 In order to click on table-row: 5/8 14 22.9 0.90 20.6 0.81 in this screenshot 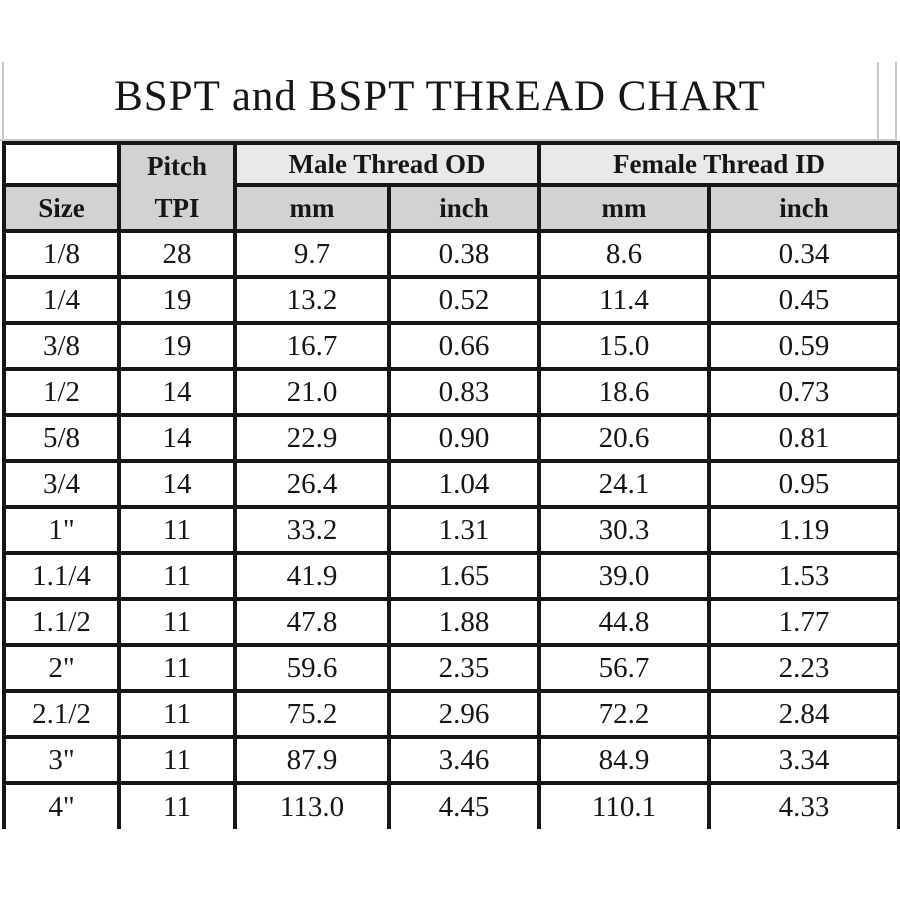, I will do `click(451, 438)`.